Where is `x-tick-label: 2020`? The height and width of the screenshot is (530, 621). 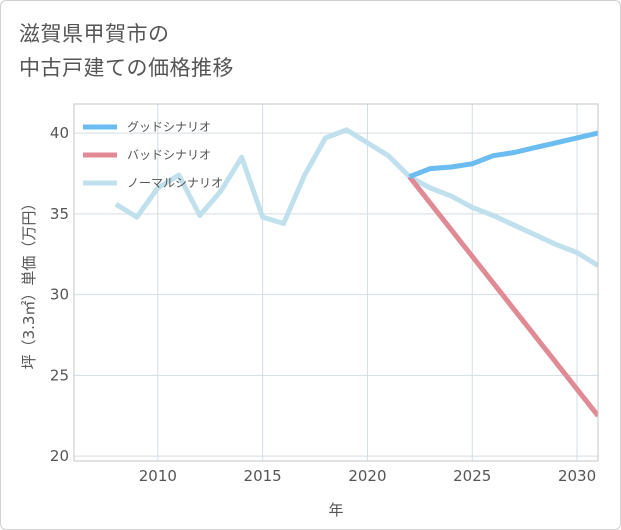 x-tick-label: 2020 is located at coordinates (367, 476).